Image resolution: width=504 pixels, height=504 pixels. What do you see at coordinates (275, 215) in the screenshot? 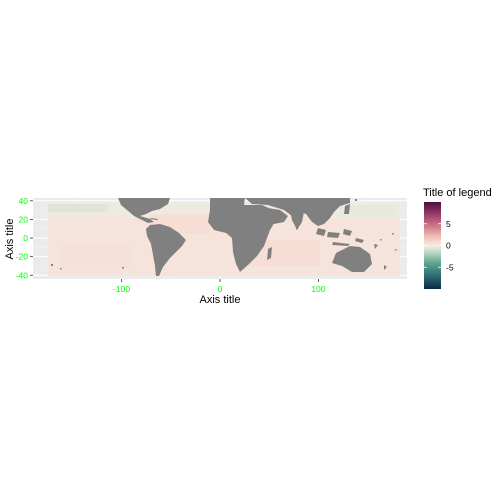
I see `arabia` at bounding box center [275, 215].